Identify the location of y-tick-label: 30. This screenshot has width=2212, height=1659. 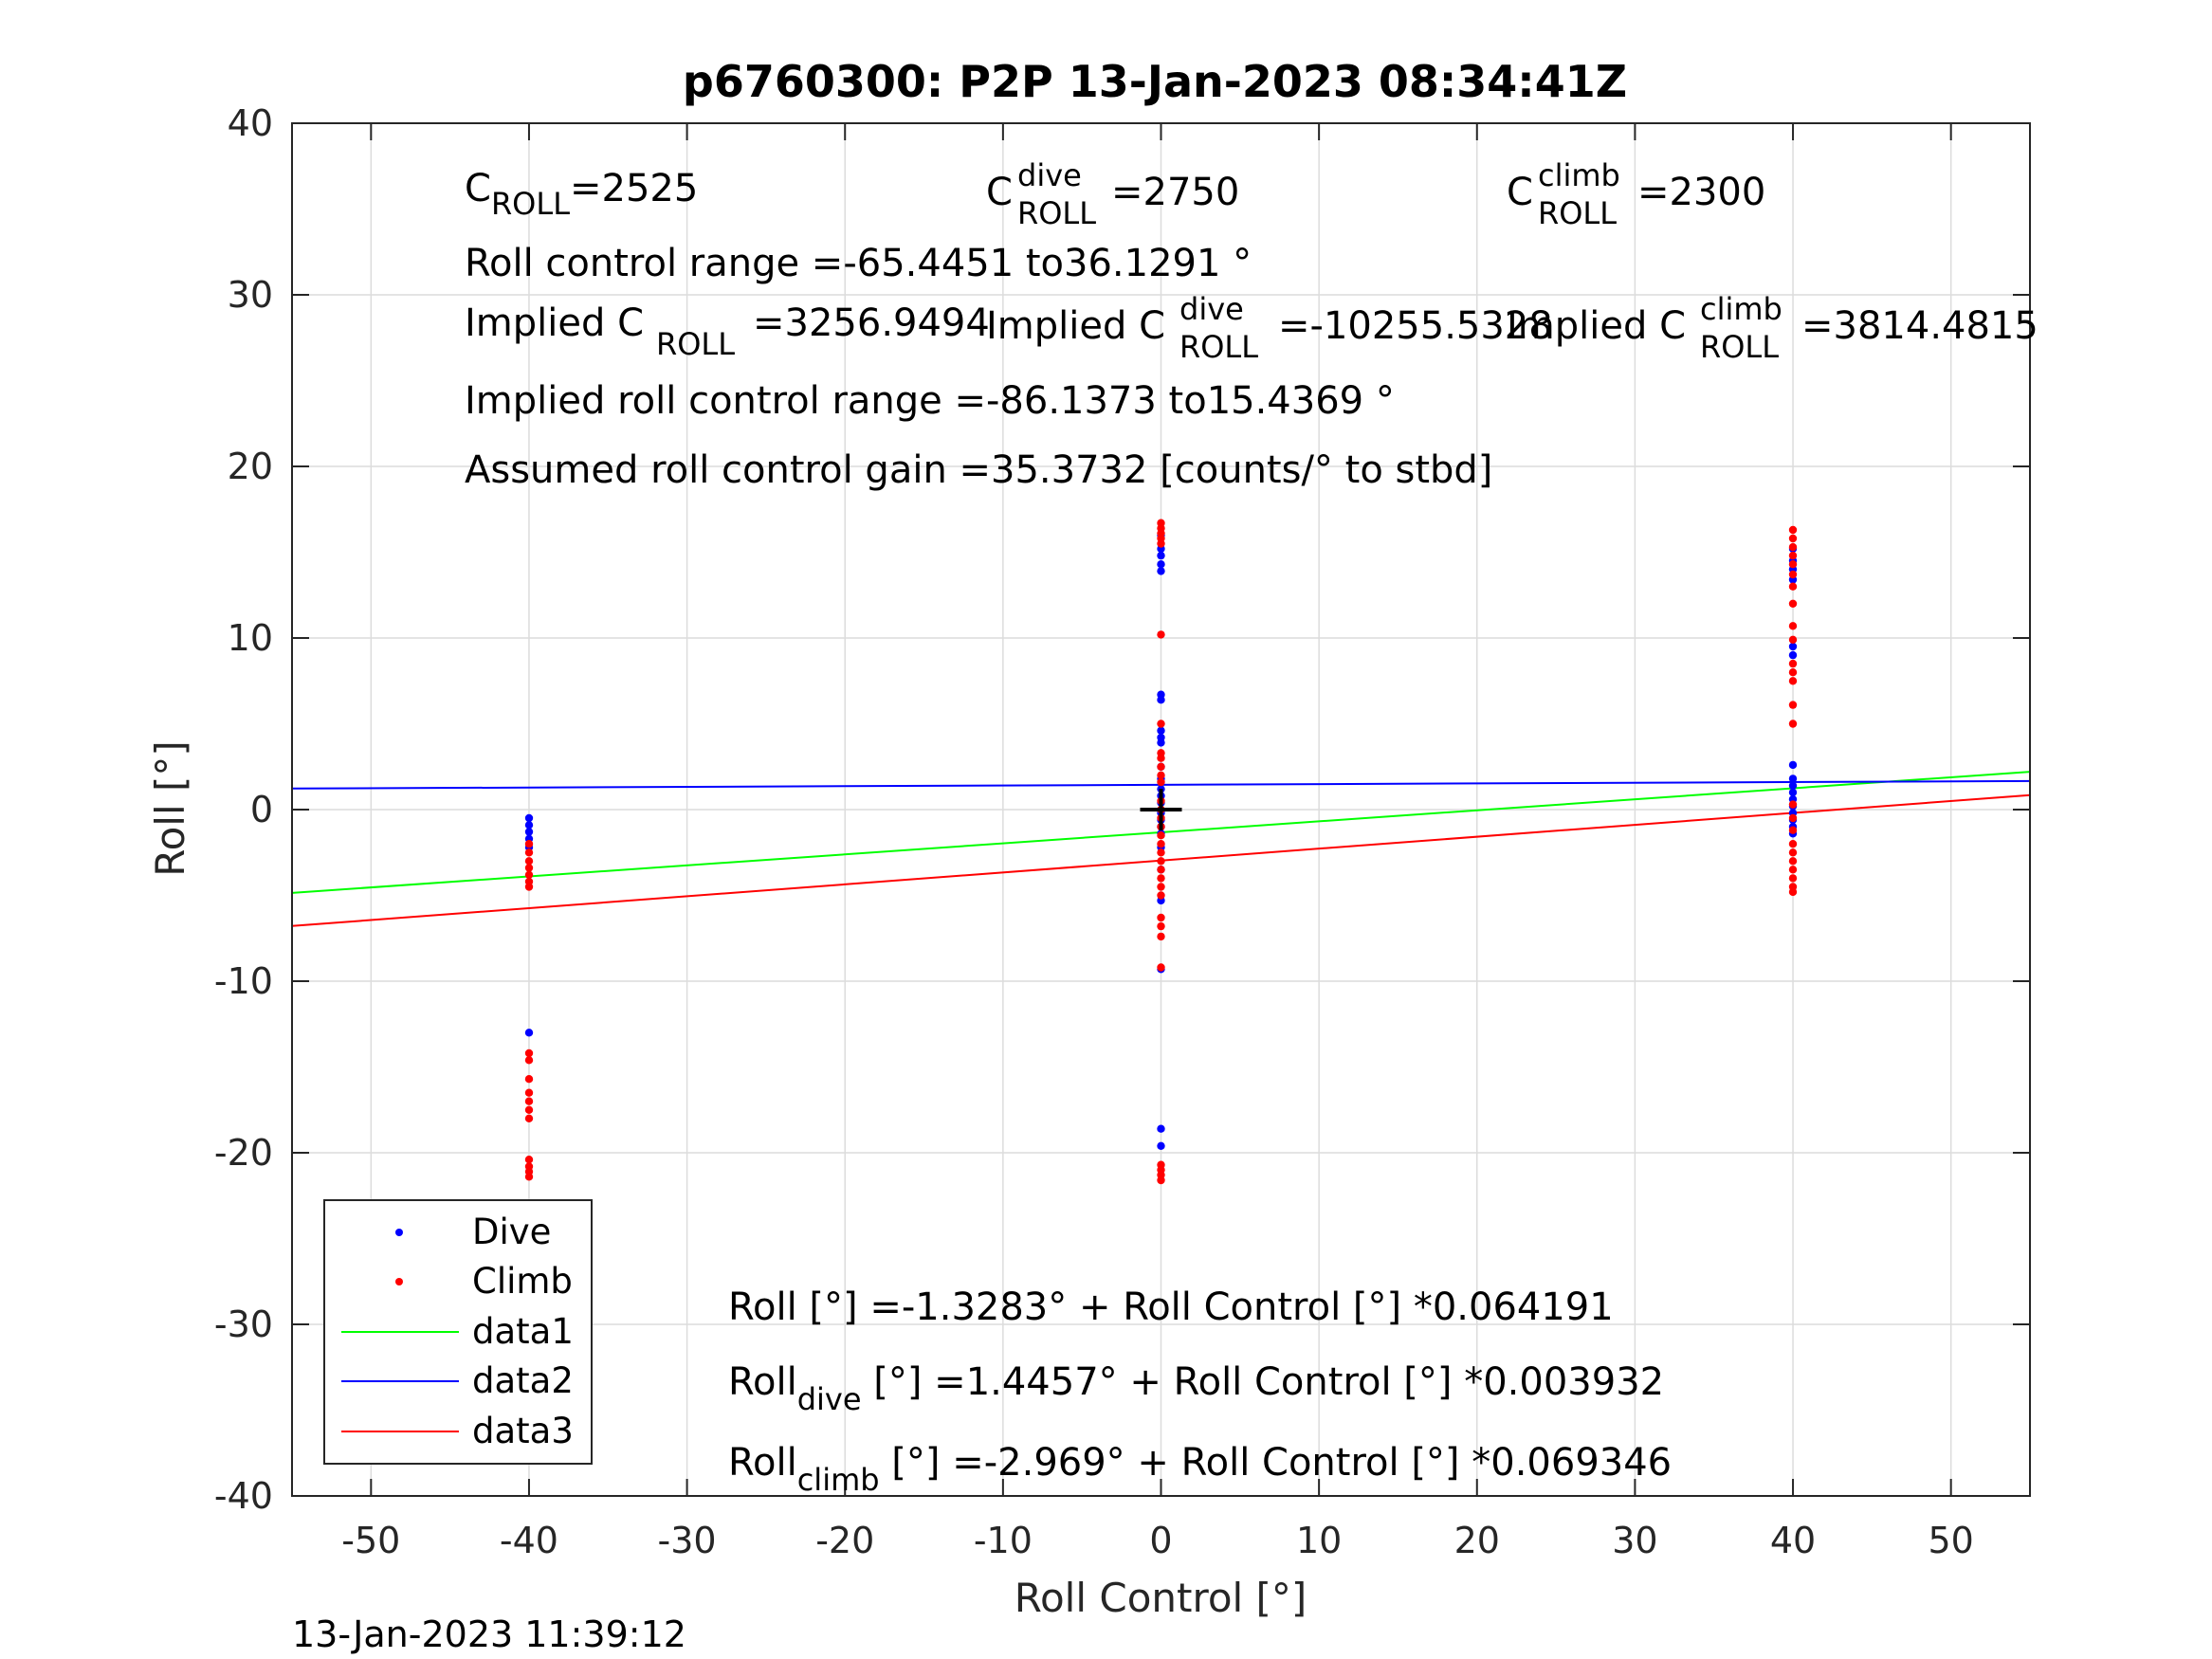
(250, 295).